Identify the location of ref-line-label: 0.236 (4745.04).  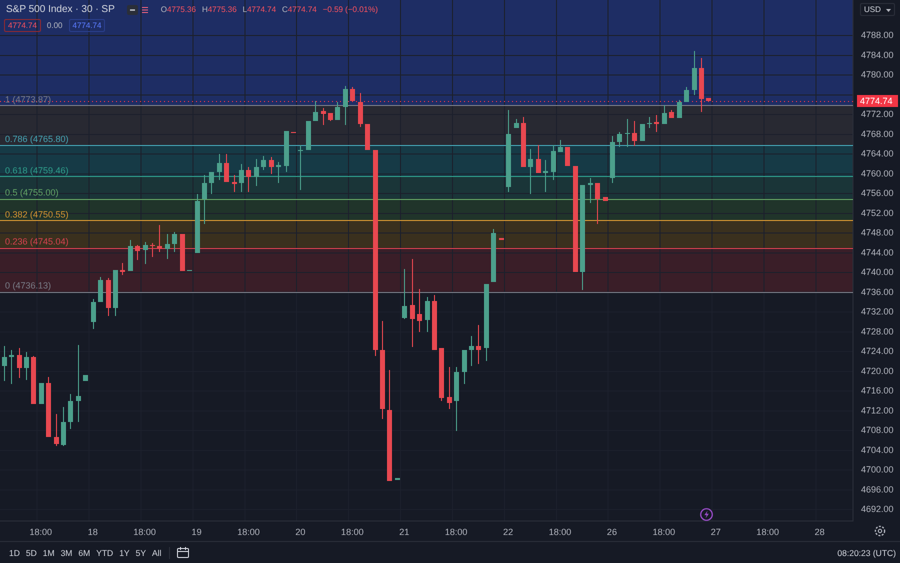
(37, 241).